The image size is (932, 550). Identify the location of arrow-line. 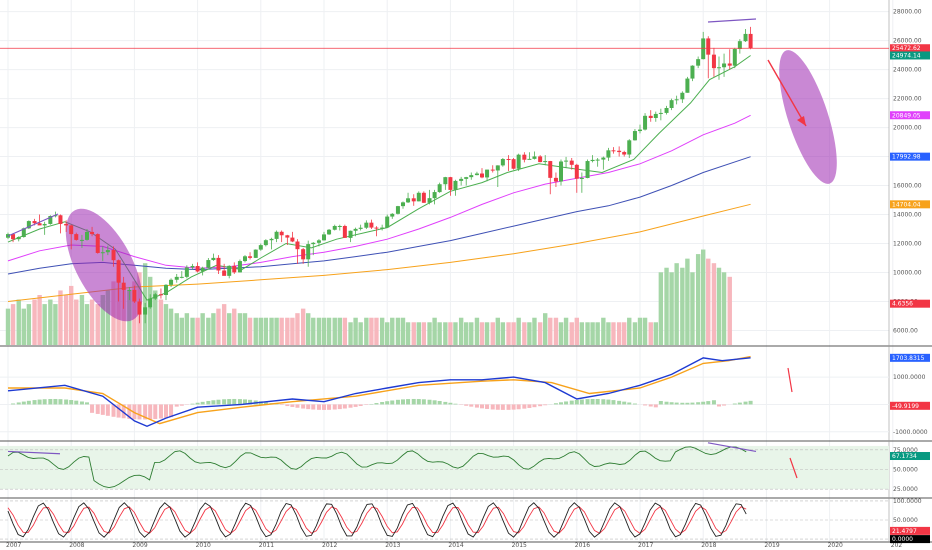
(790, 380).